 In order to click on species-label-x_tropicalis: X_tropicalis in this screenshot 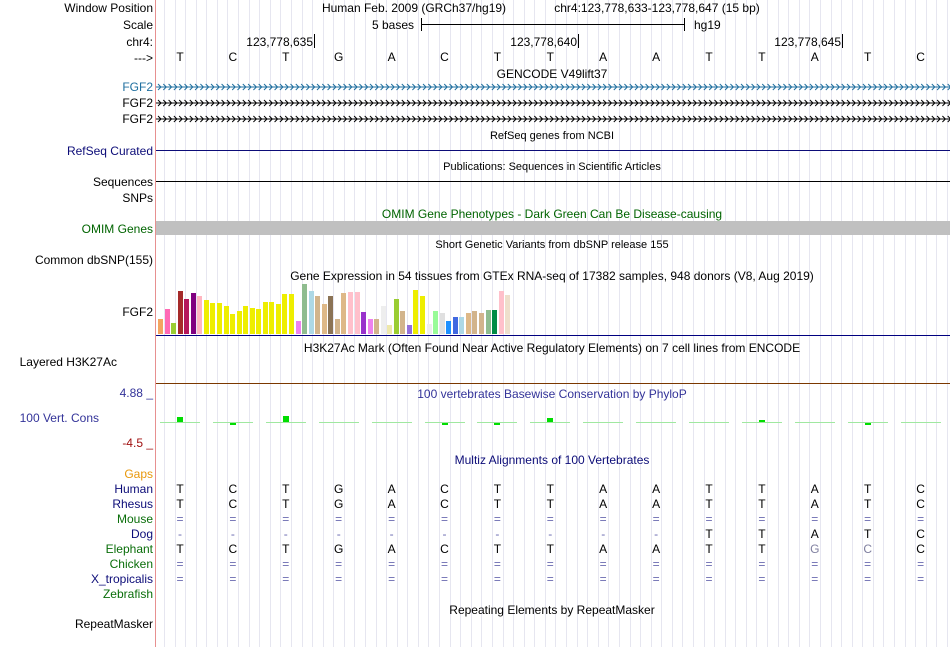, I will do `click(121, 579)`.